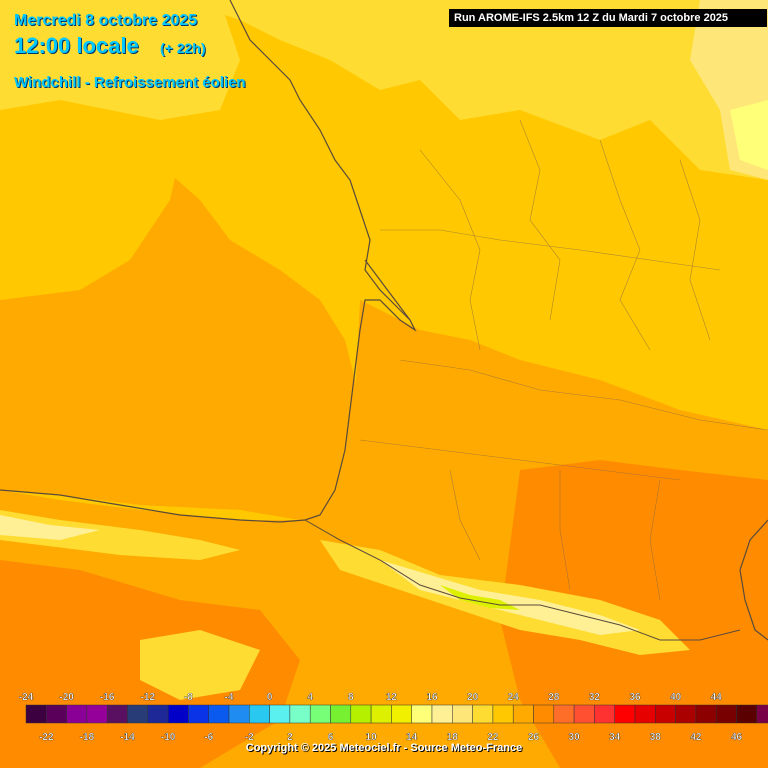  I want to click on legend-bottom-label: 34, so click(615, 737).